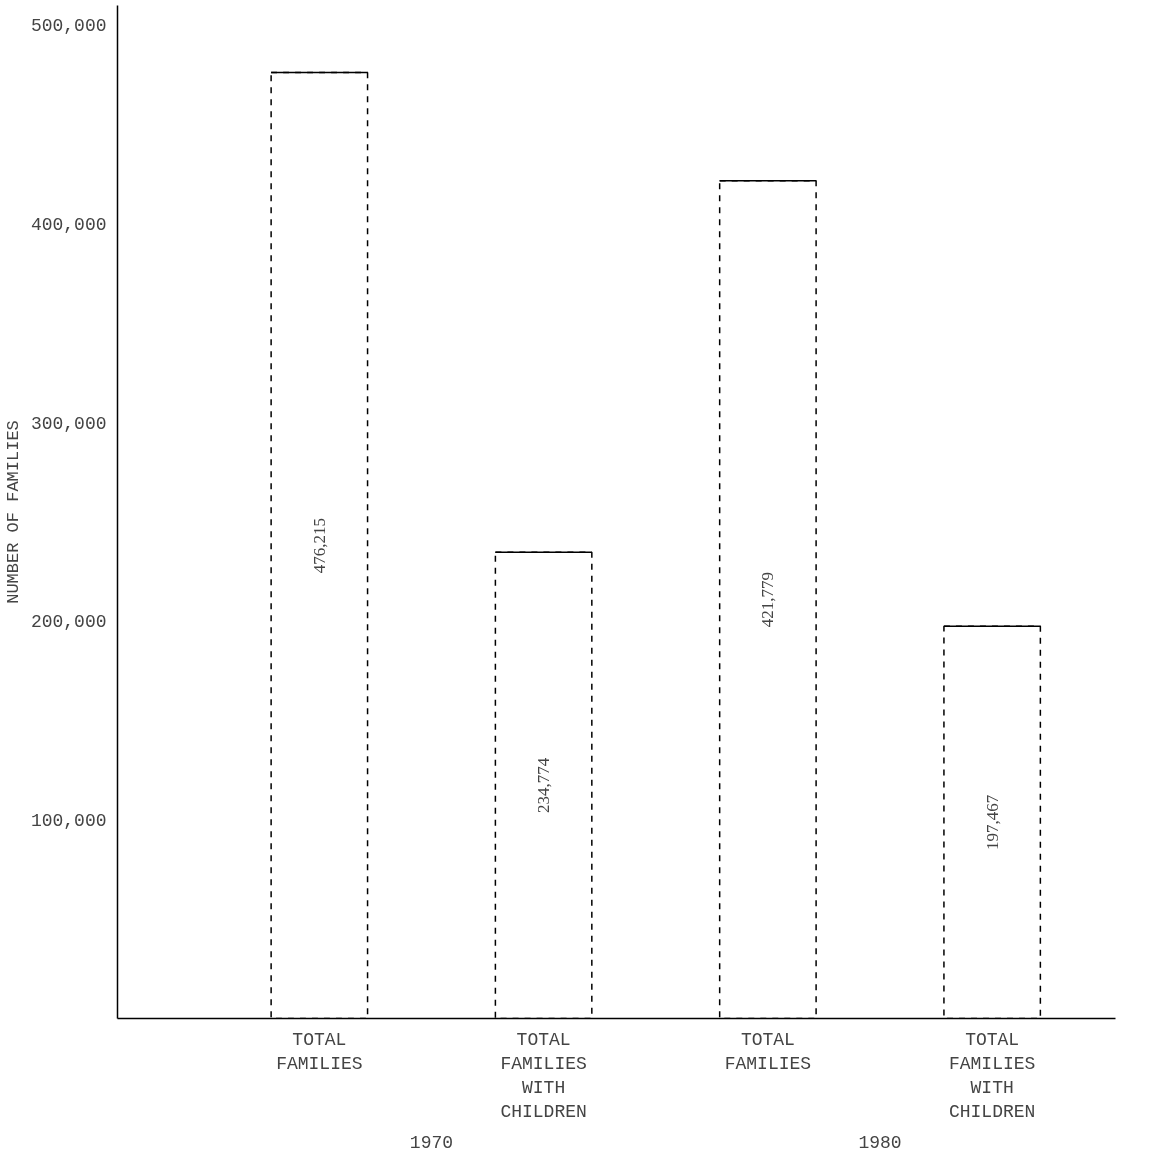  What do you see at coordinates (13, 512) in the screenshot?
I see `y-axis-title: NUMBER OF FAMILIES` at bounding box center [13, 512].